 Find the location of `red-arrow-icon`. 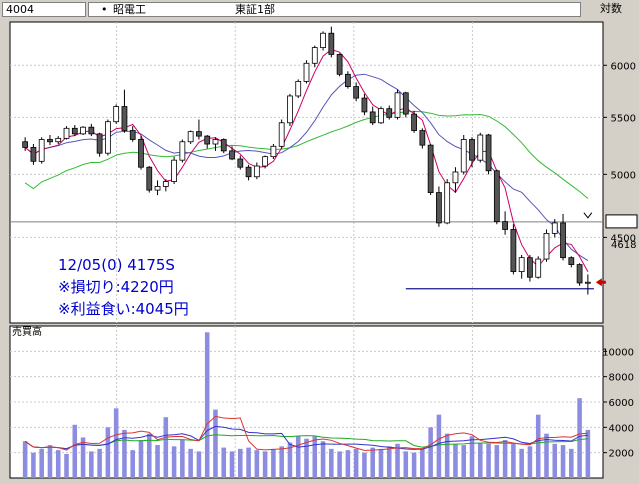

red-arrow-icon is located at coordinates (600, 282).